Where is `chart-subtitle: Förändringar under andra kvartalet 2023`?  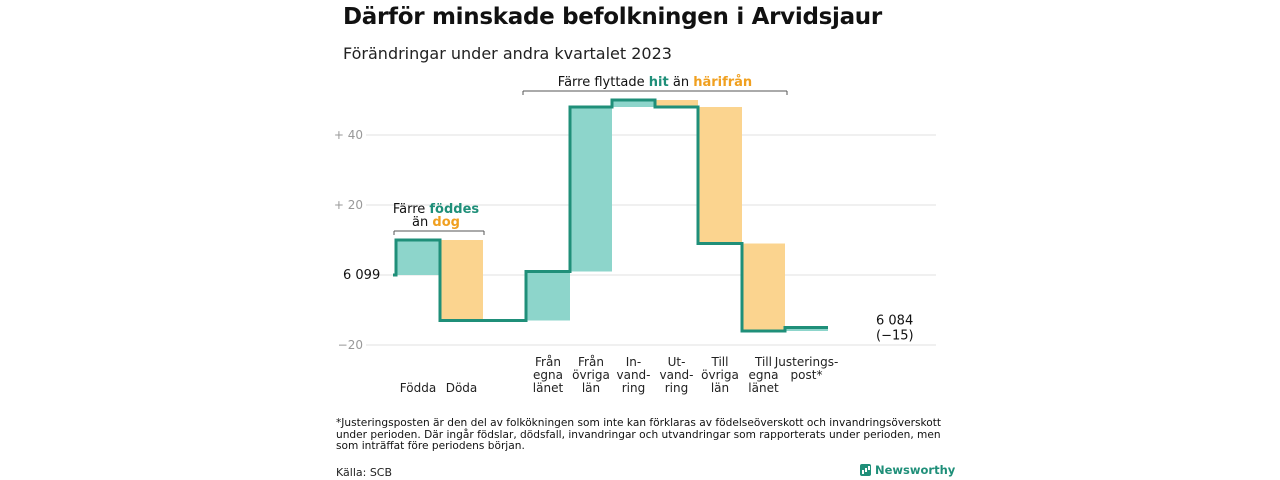
chart-subtitle: Förändringar under andra kvartalet 2023 is located at coordinates (507, 53).